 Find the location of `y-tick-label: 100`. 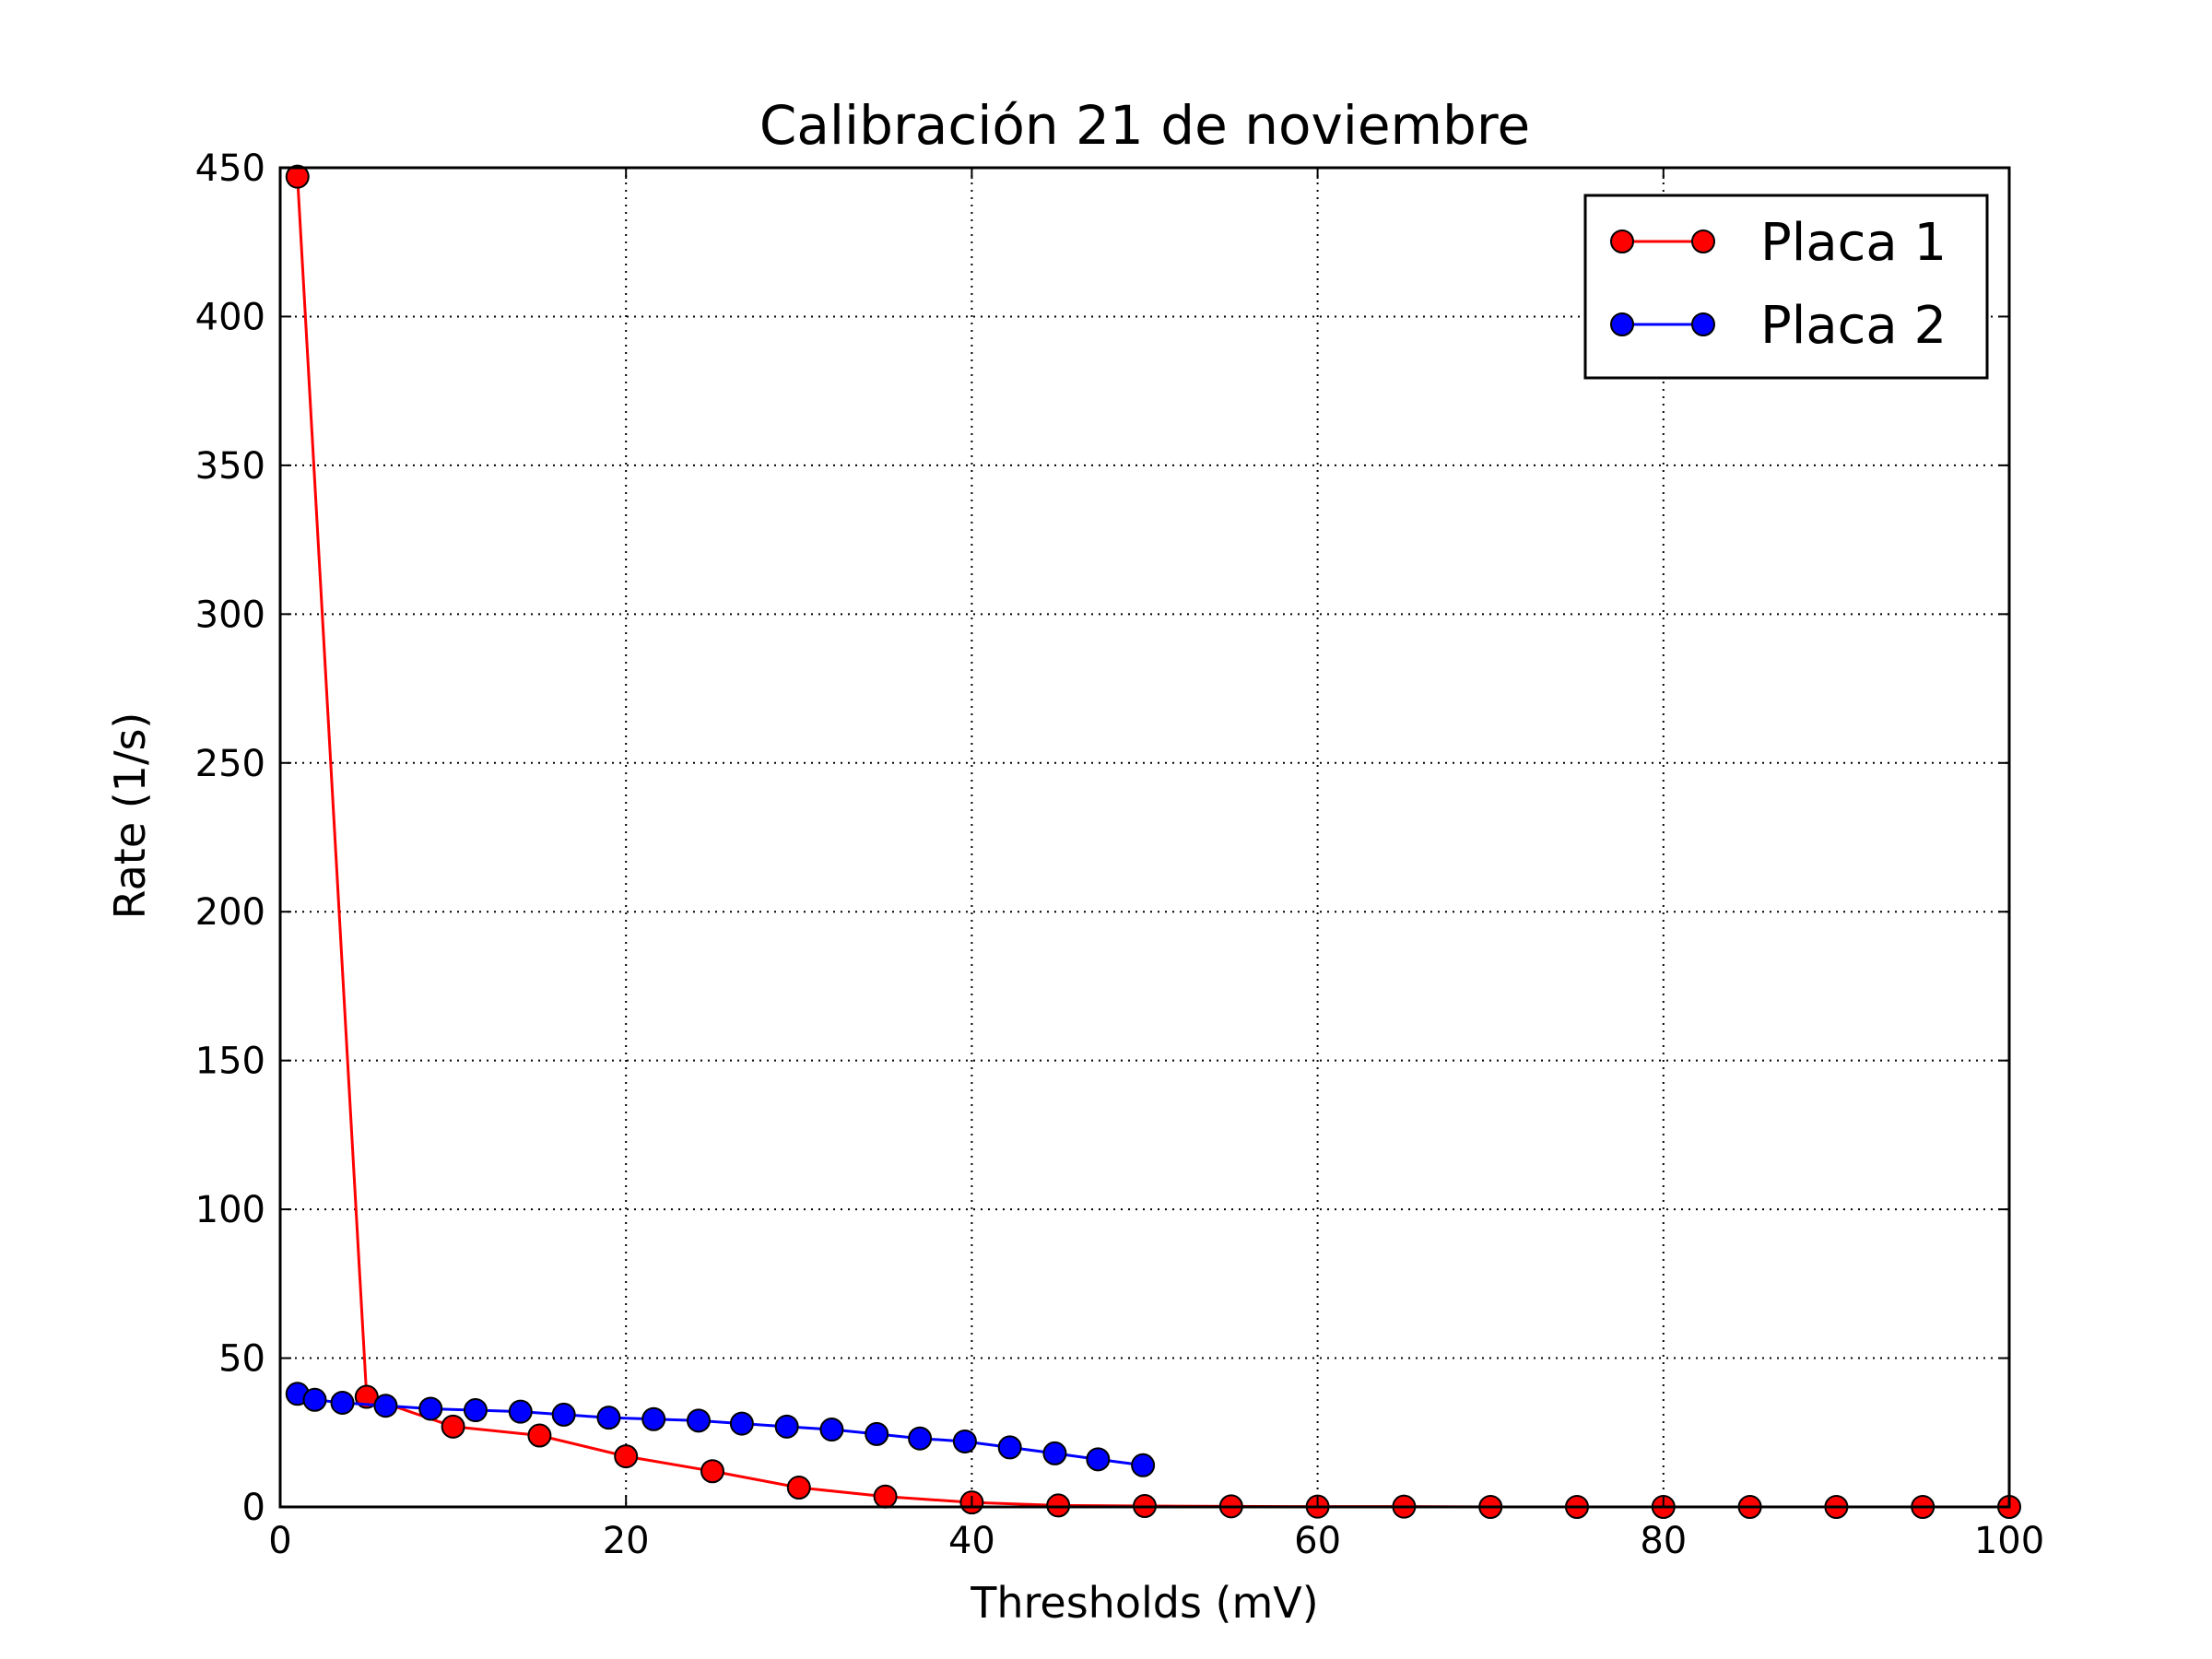

y-tick-label: 100 is located at coordinates (230, 1210).